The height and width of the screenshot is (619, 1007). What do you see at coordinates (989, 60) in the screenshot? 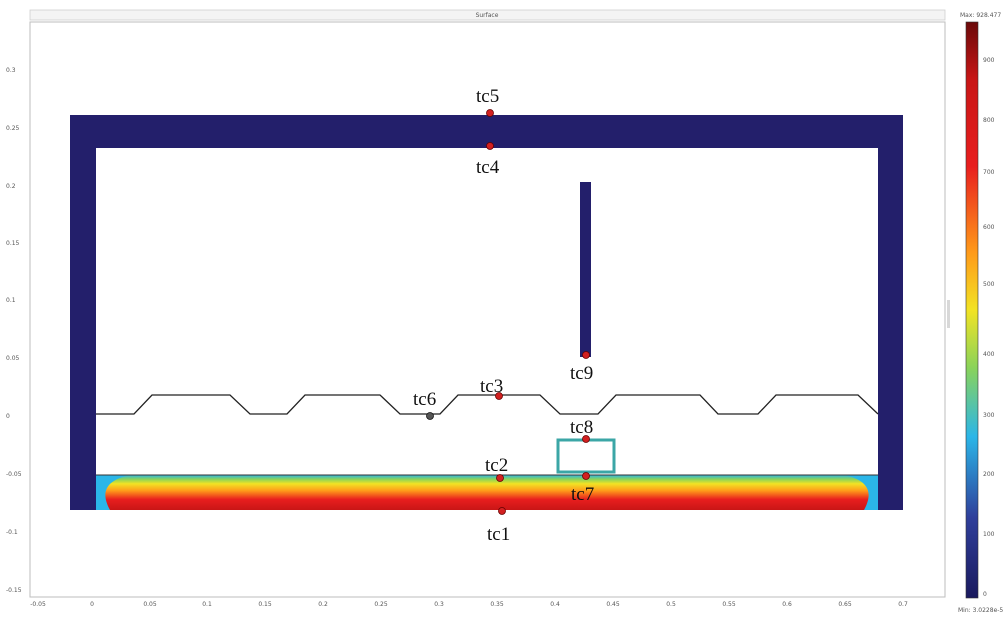
I see `colorbar-tick-label: 900` at bounding box center [989, 60].